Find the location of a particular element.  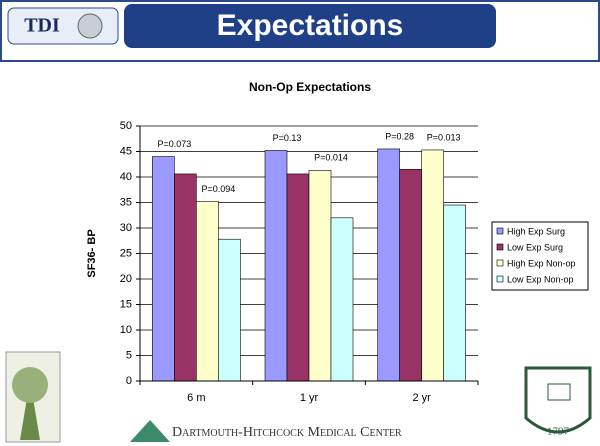

y-tick-label: 30 is located at coordinates (126, 228).